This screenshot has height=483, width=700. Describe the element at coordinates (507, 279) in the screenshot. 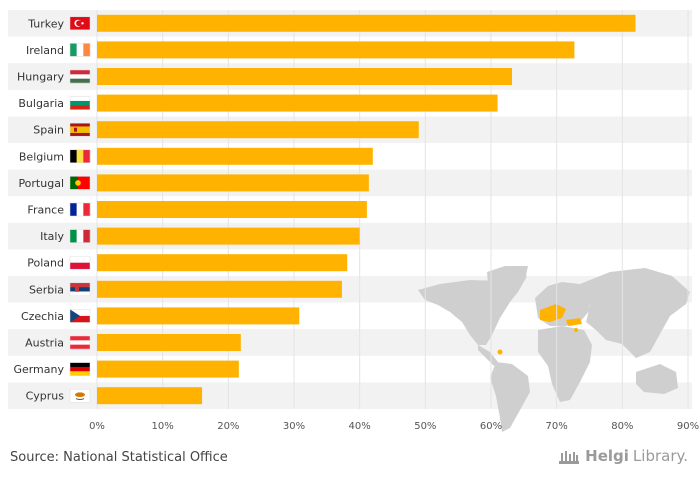

I see `world-map-greenland` at that location.